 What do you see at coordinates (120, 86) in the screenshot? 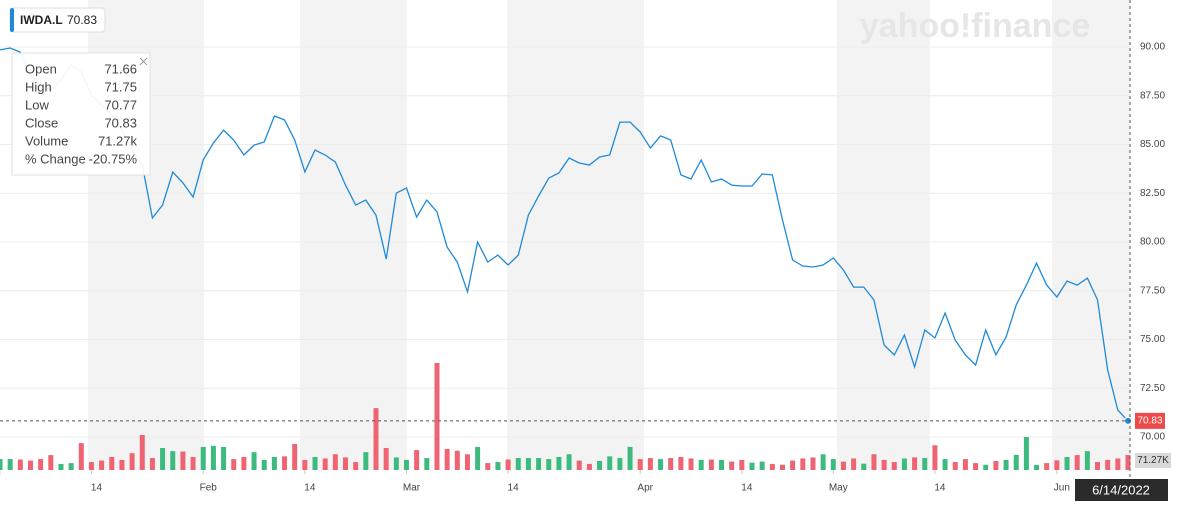
I see `tooltip-value: 71.75` at bounding box center [120, 86].